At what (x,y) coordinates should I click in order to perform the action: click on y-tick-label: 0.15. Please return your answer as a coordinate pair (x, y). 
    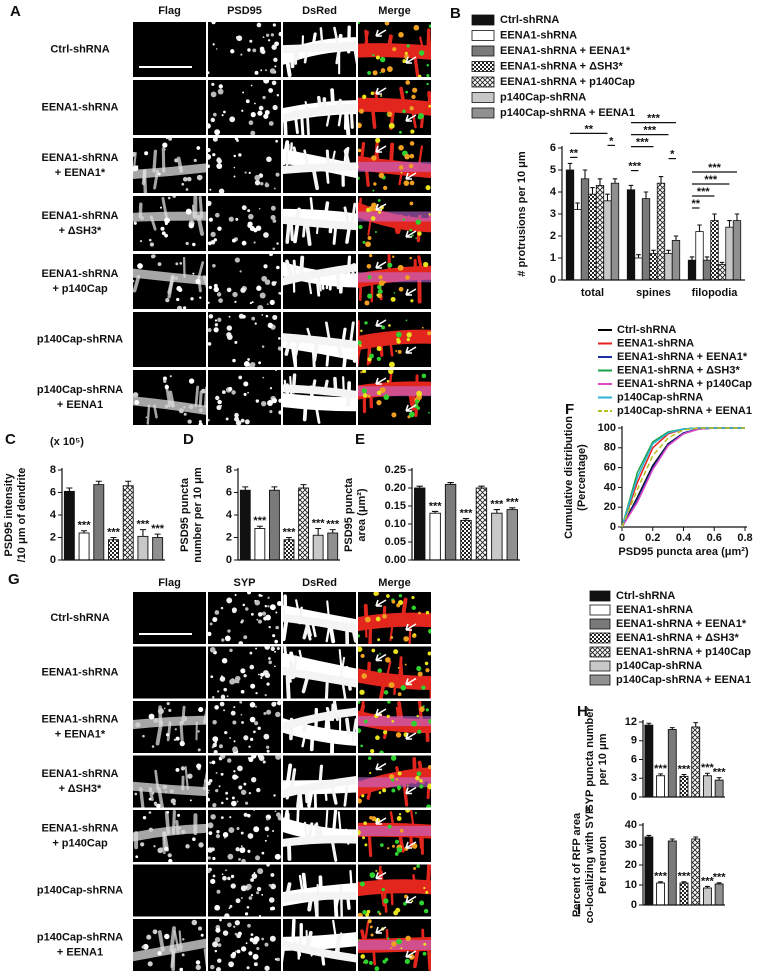
    Looking at the image, I should click on (395, 506).